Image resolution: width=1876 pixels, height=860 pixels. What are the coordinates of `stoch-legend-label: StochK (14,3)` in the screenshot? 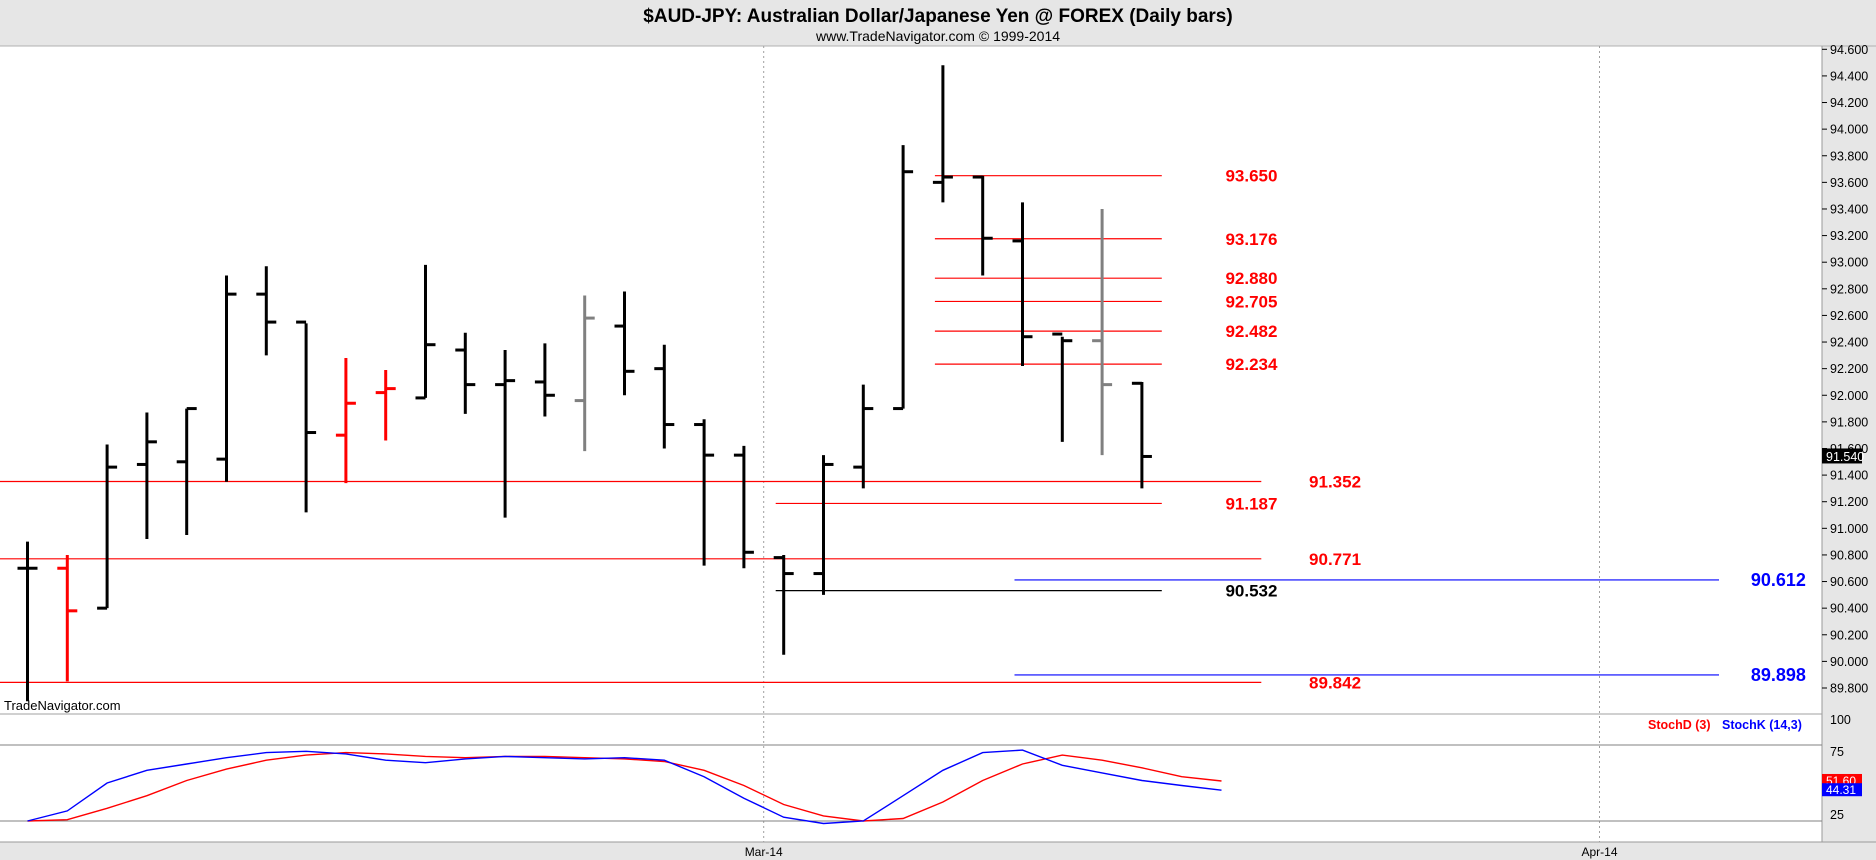 It's located at (1762, 725).